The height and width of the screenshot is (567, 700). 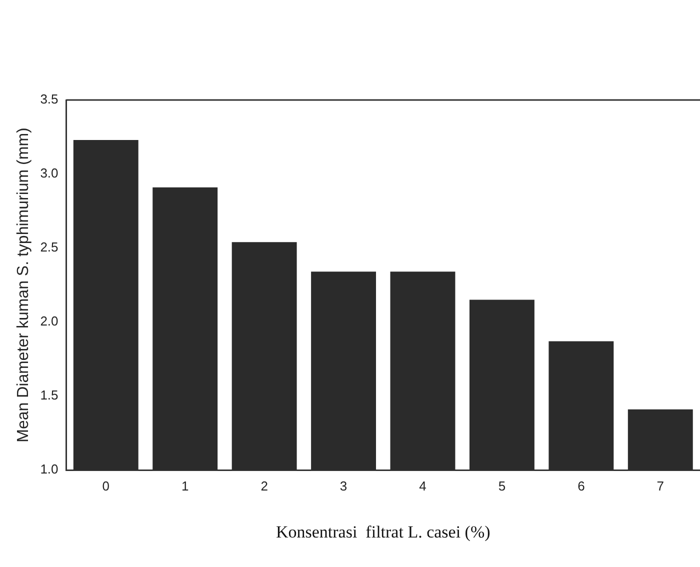 I want to click on x-tick-label: 3, so click(x=344, y=486).